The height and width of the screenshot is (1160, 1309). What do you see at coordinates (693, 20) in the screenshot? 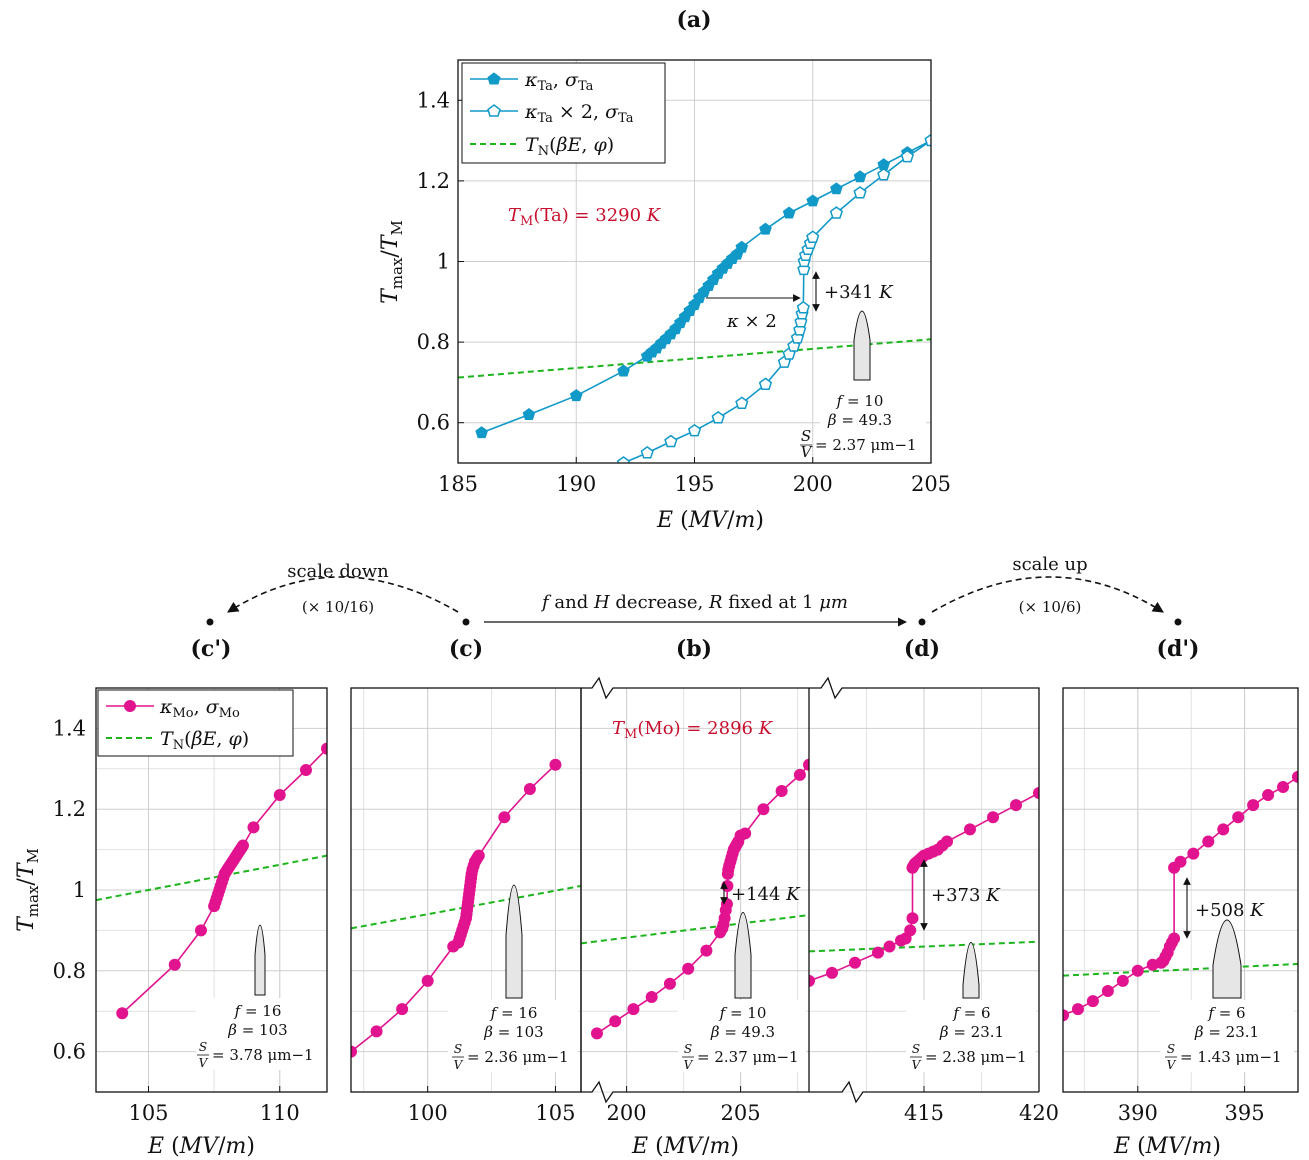
I see `panel-label-a: (a)` at bounding box center [693, 20].